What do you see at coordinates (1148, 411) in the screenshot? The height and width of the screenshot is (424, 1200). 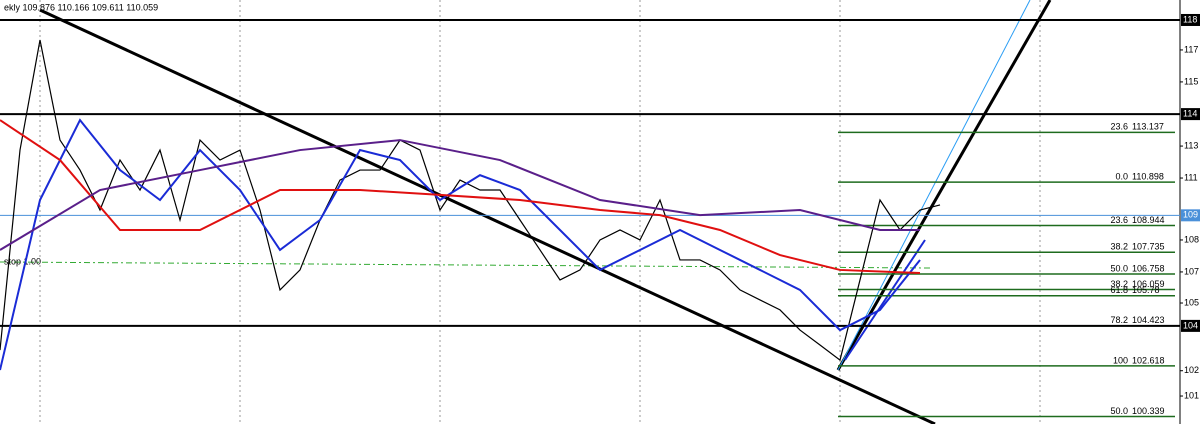 I see `fib-price: 100.339` at bounding box center [1148, 411].